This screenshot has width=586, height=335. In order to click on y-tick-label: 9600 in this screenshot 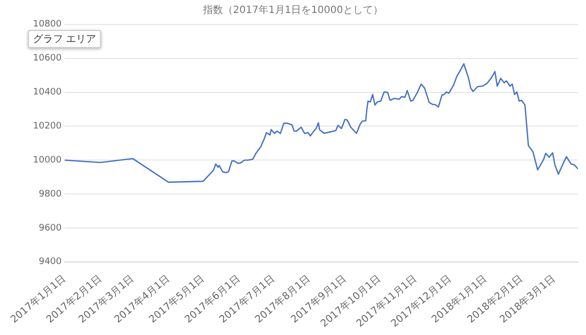, I will do `click(50, 228)`.